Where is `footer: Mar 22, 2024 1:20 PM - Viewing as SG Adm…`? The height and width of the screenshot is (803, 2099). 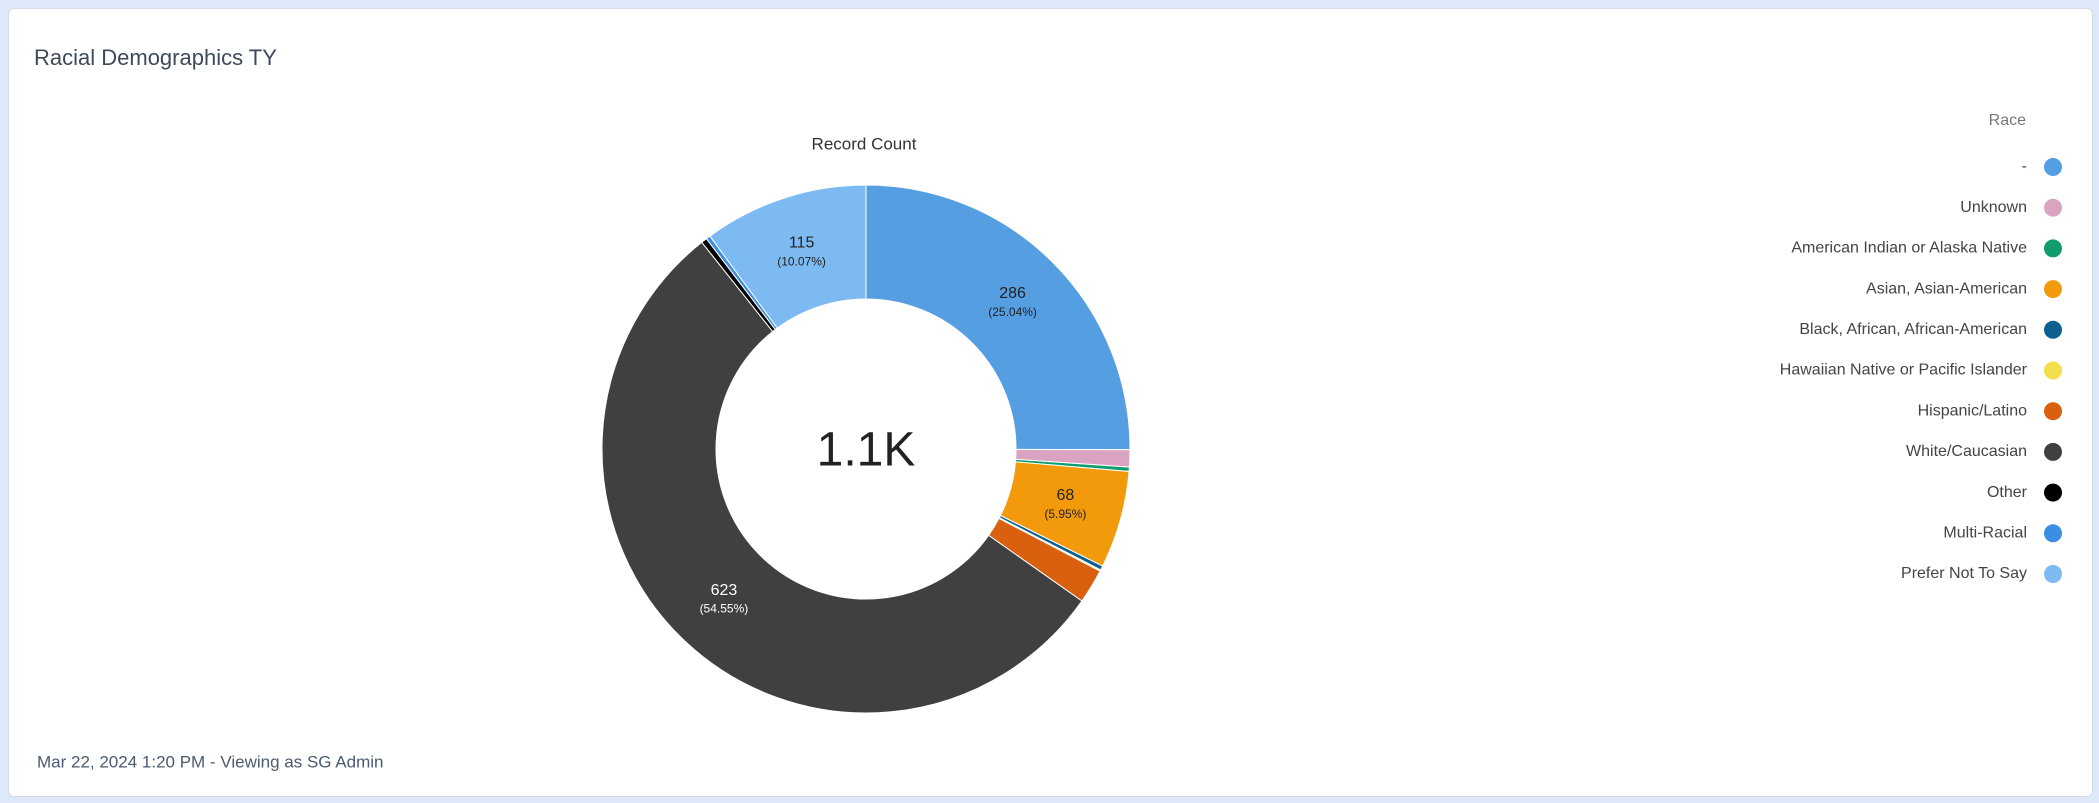 footer: Mar 22, 2024 1:20 PM - Viewing as SG Adm… is located at coordinates (210, 761).